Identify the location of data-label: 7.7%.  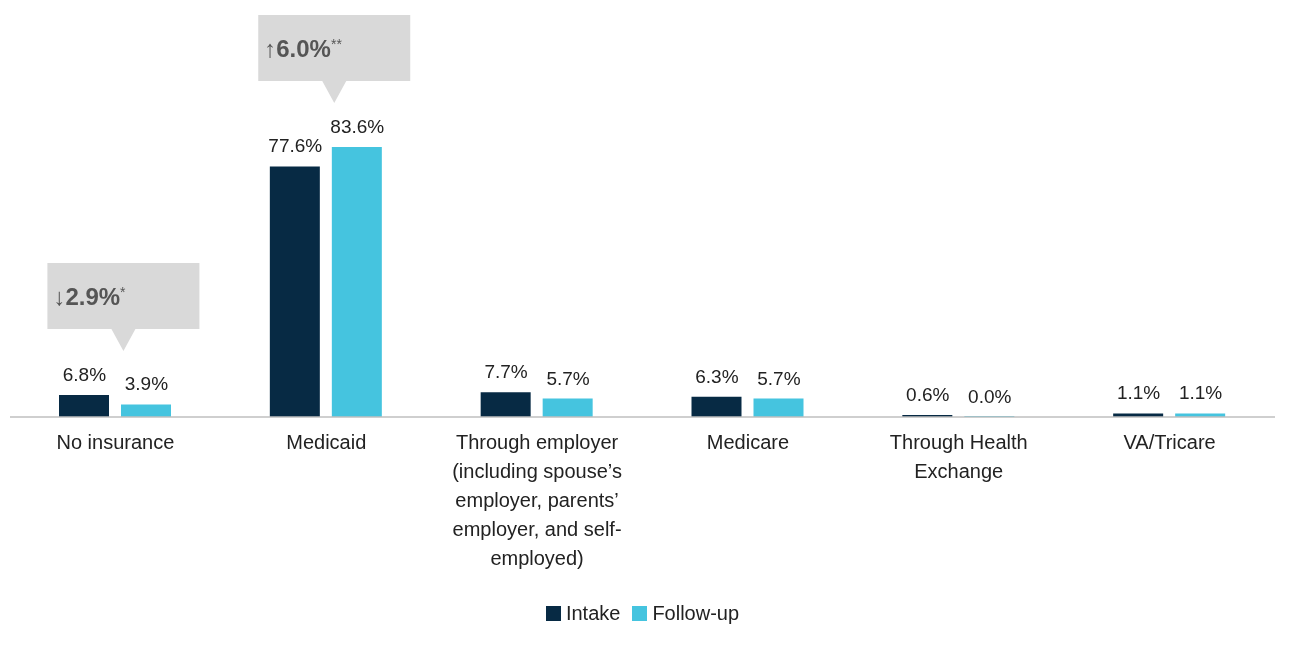
(506, 372).